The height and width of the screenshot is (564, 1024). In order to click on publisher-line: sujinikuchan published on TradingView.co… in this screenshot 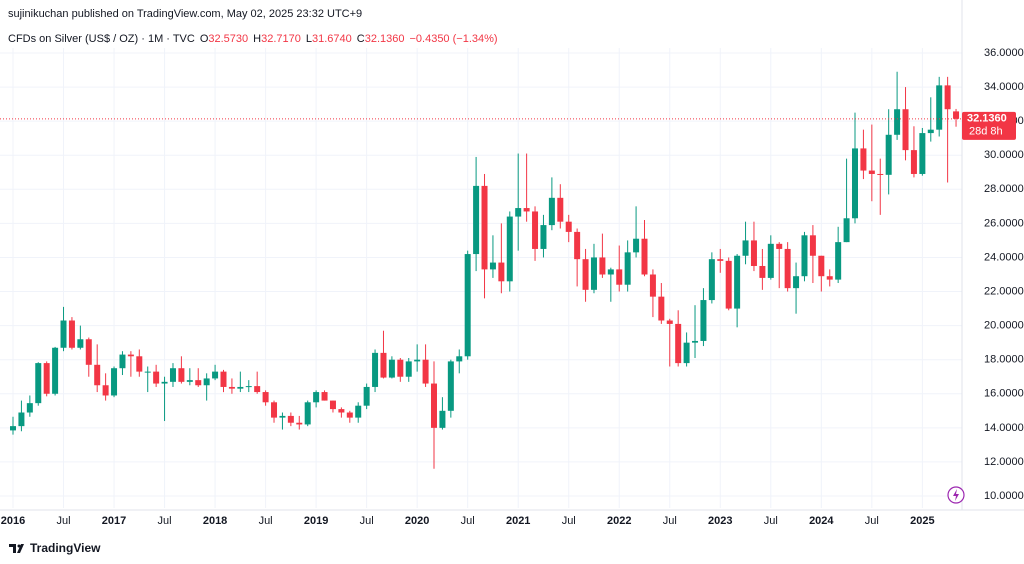, I will do `click(185, 14)`.